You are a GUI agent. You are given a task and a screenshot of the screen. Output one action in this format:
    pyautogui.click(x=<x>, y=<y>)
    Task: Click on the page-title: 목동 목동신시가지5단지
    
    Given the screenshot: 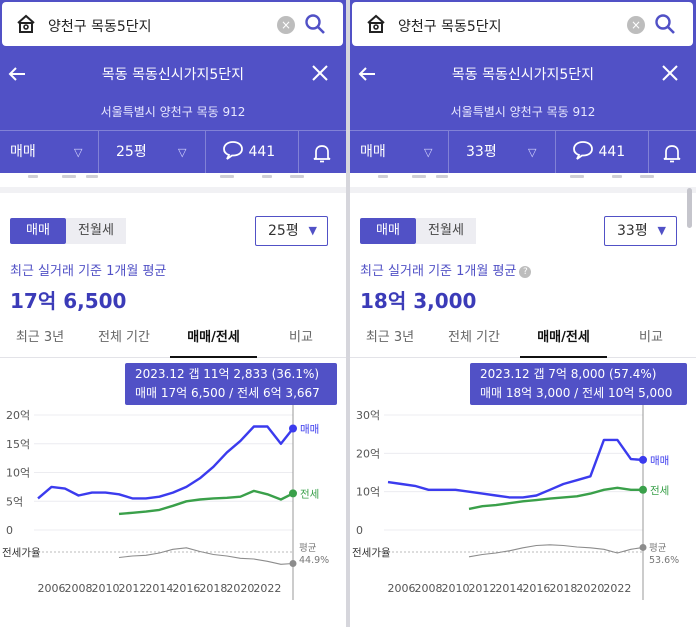 What is the action you would take?
    pyautogui.click(x=173, y=75)
    